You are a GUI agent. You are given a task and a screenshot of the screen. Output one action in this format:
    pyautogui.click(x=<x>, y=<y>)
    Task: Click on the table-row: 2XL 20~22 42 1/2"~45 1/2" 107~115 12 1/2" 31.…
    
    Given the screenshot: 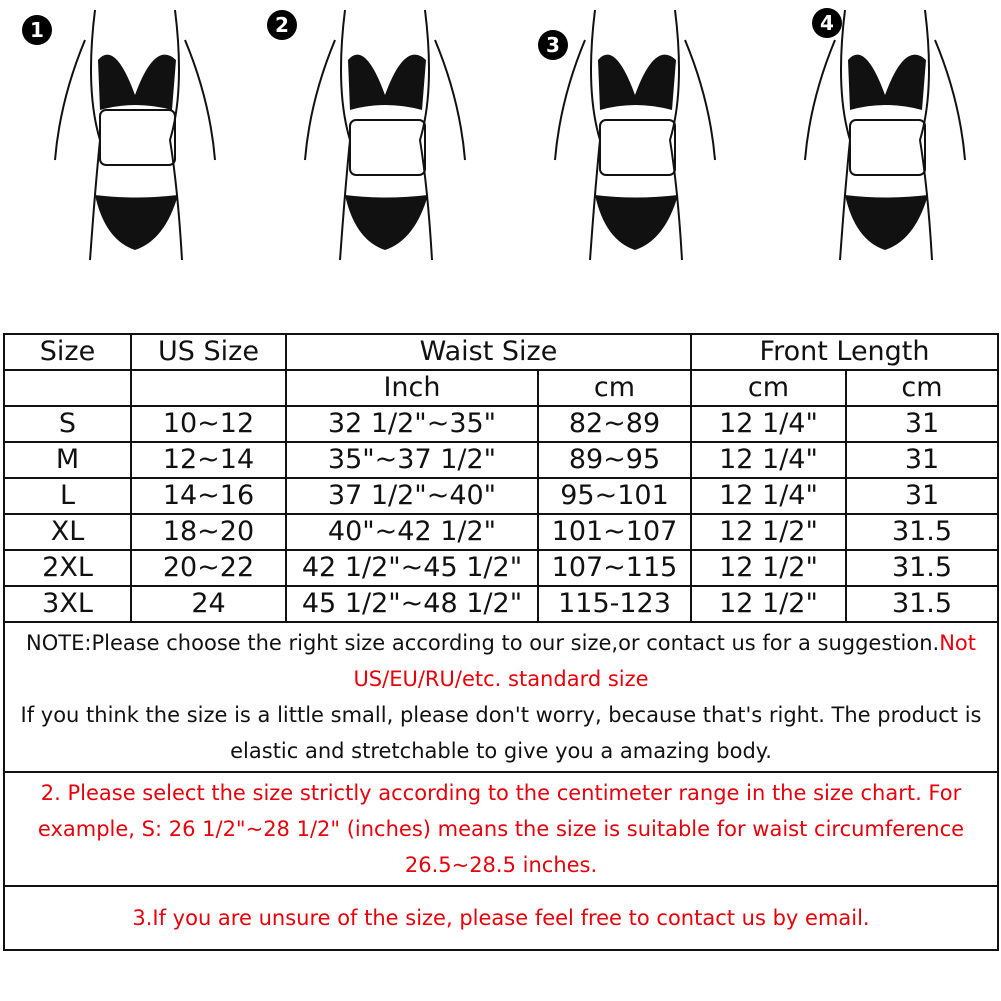 What is the action you would take?
    pyautogui.click(x=501, y=568)
    